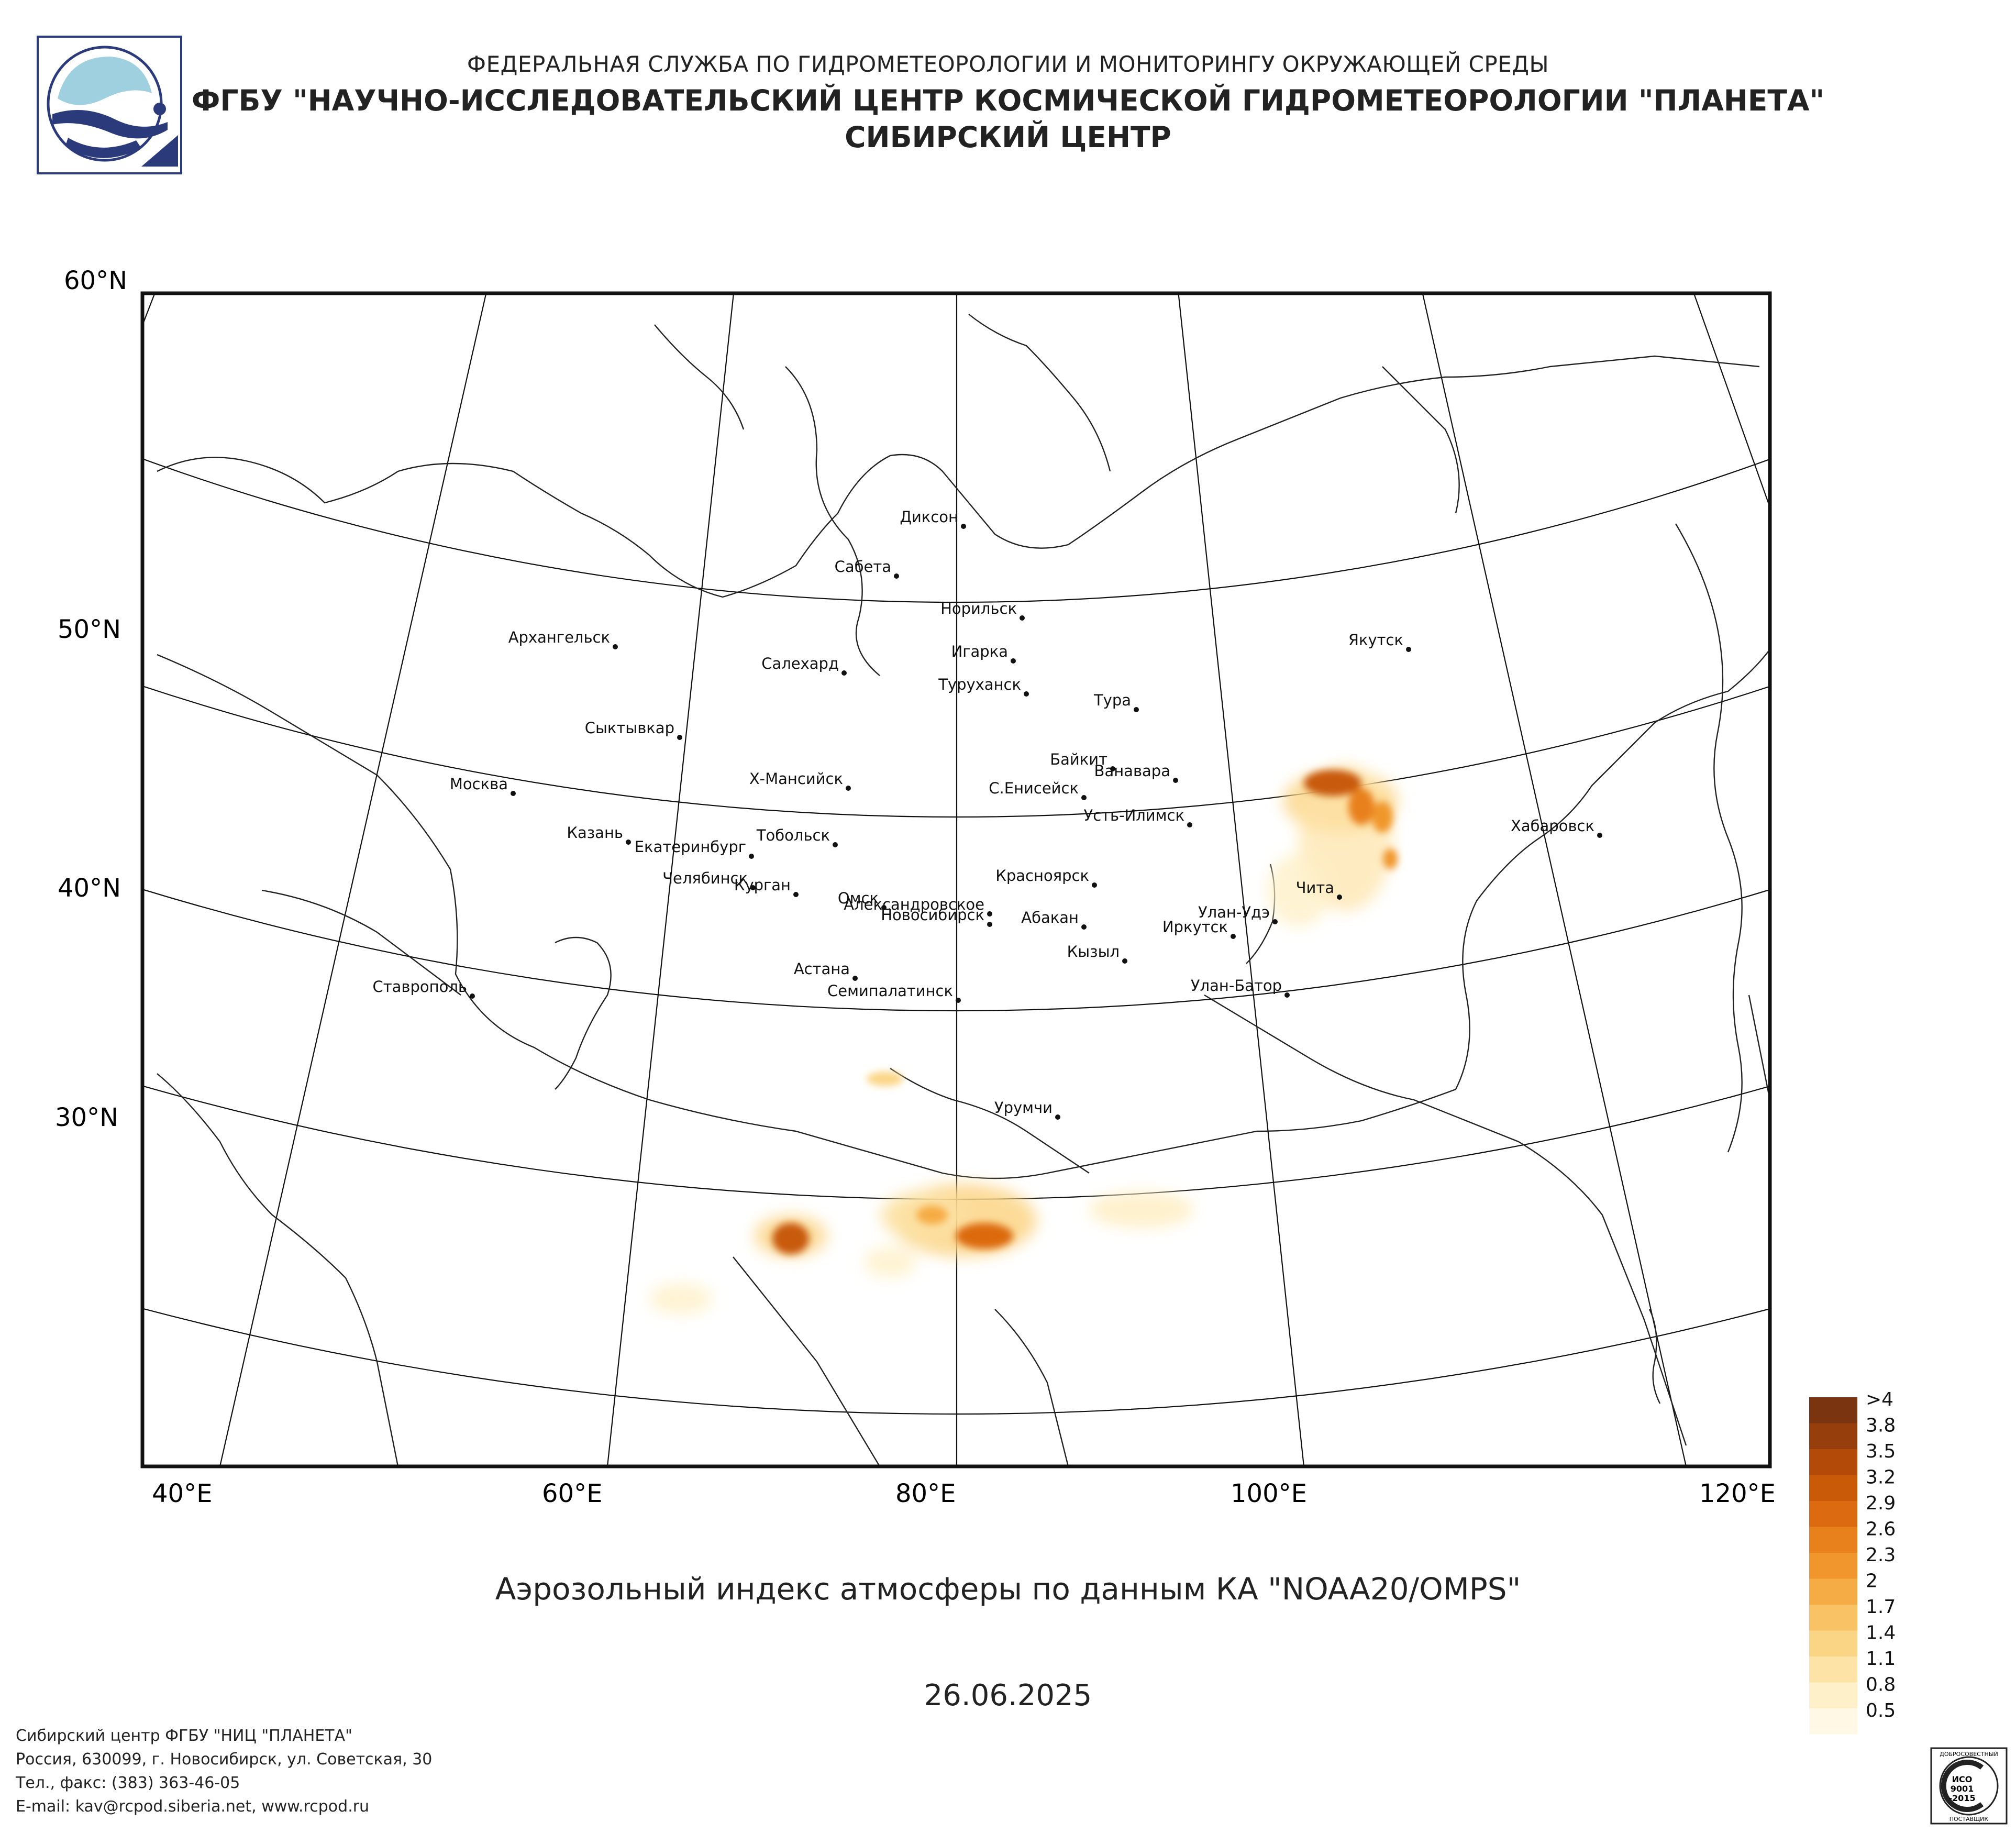 This screenshot has width=2016, height=1833. What do you see at coordinates (630, 728) in the screenshot?
I see `city-label: Сыктывкар` at bounding box center [630, 728].